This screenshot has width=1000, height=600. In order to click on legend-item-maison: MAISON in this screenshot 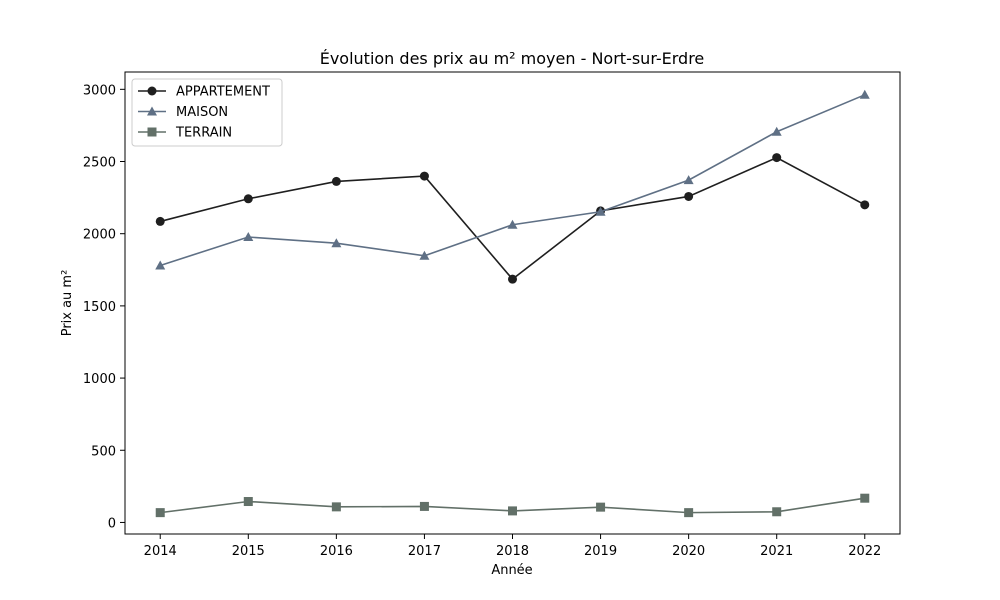, I will do `click(183, 112)`.